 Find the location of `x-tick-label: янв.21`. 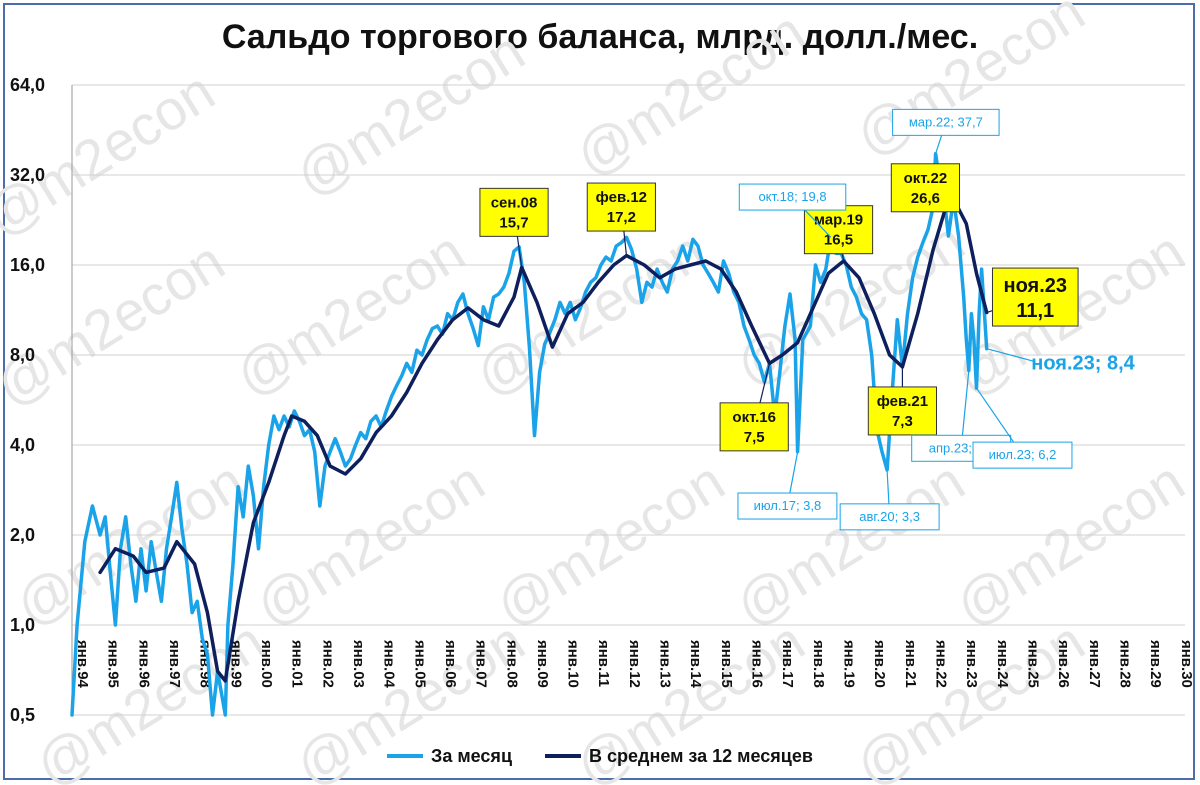

x-tick-label: янв.21 is located at coordinates (910, 664).